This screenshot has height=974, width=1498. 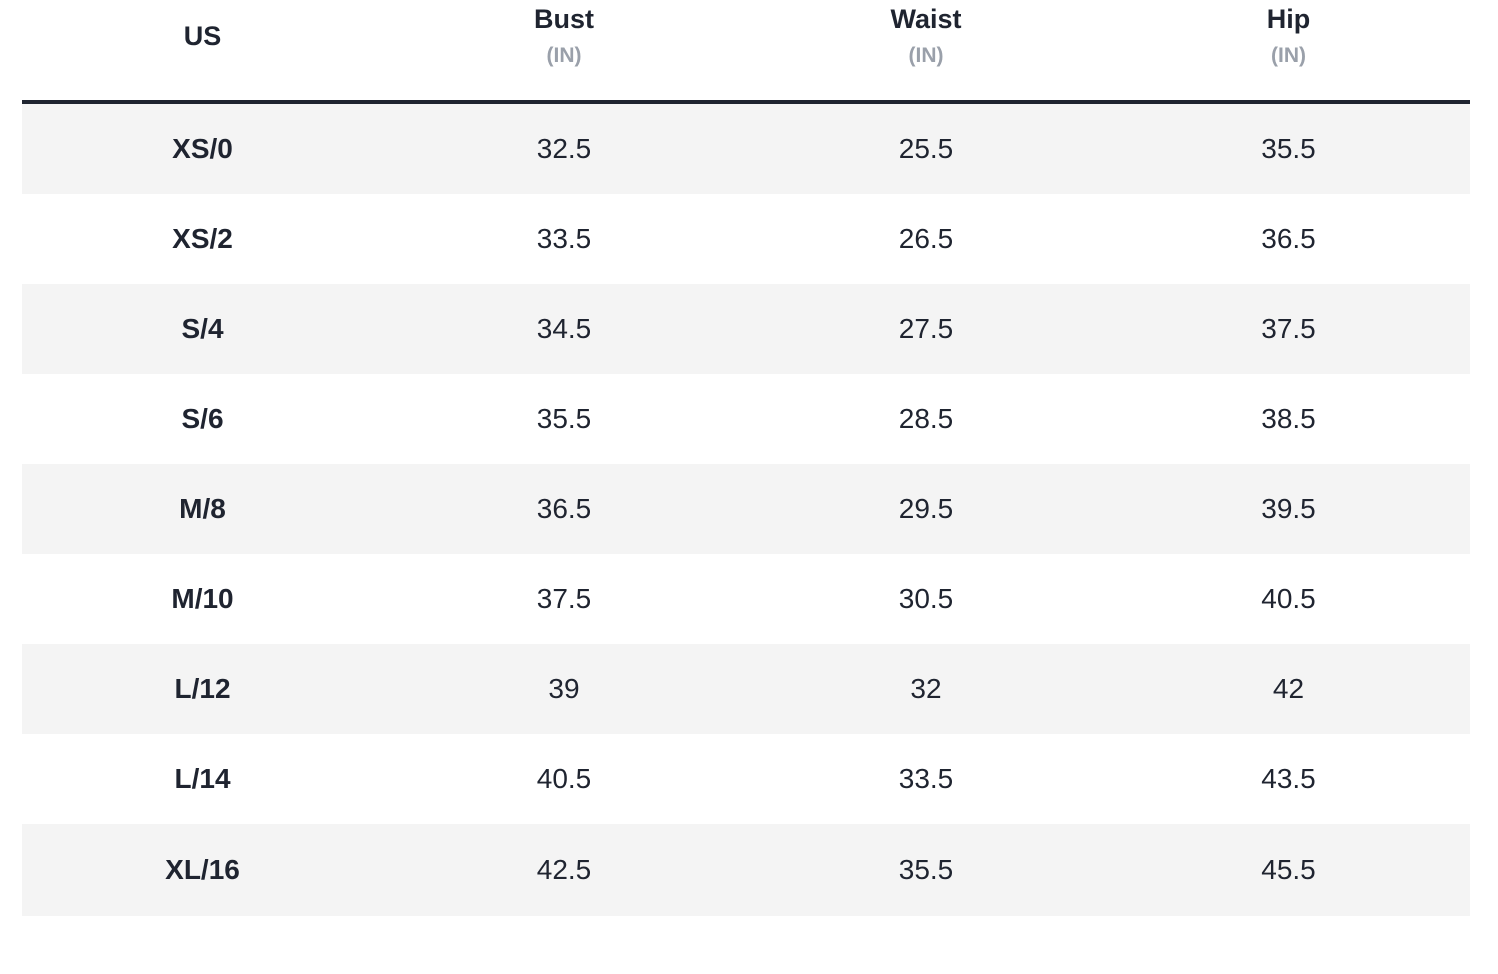 I want to click on waist-cell: 27.5, so click(x=926, y=328).